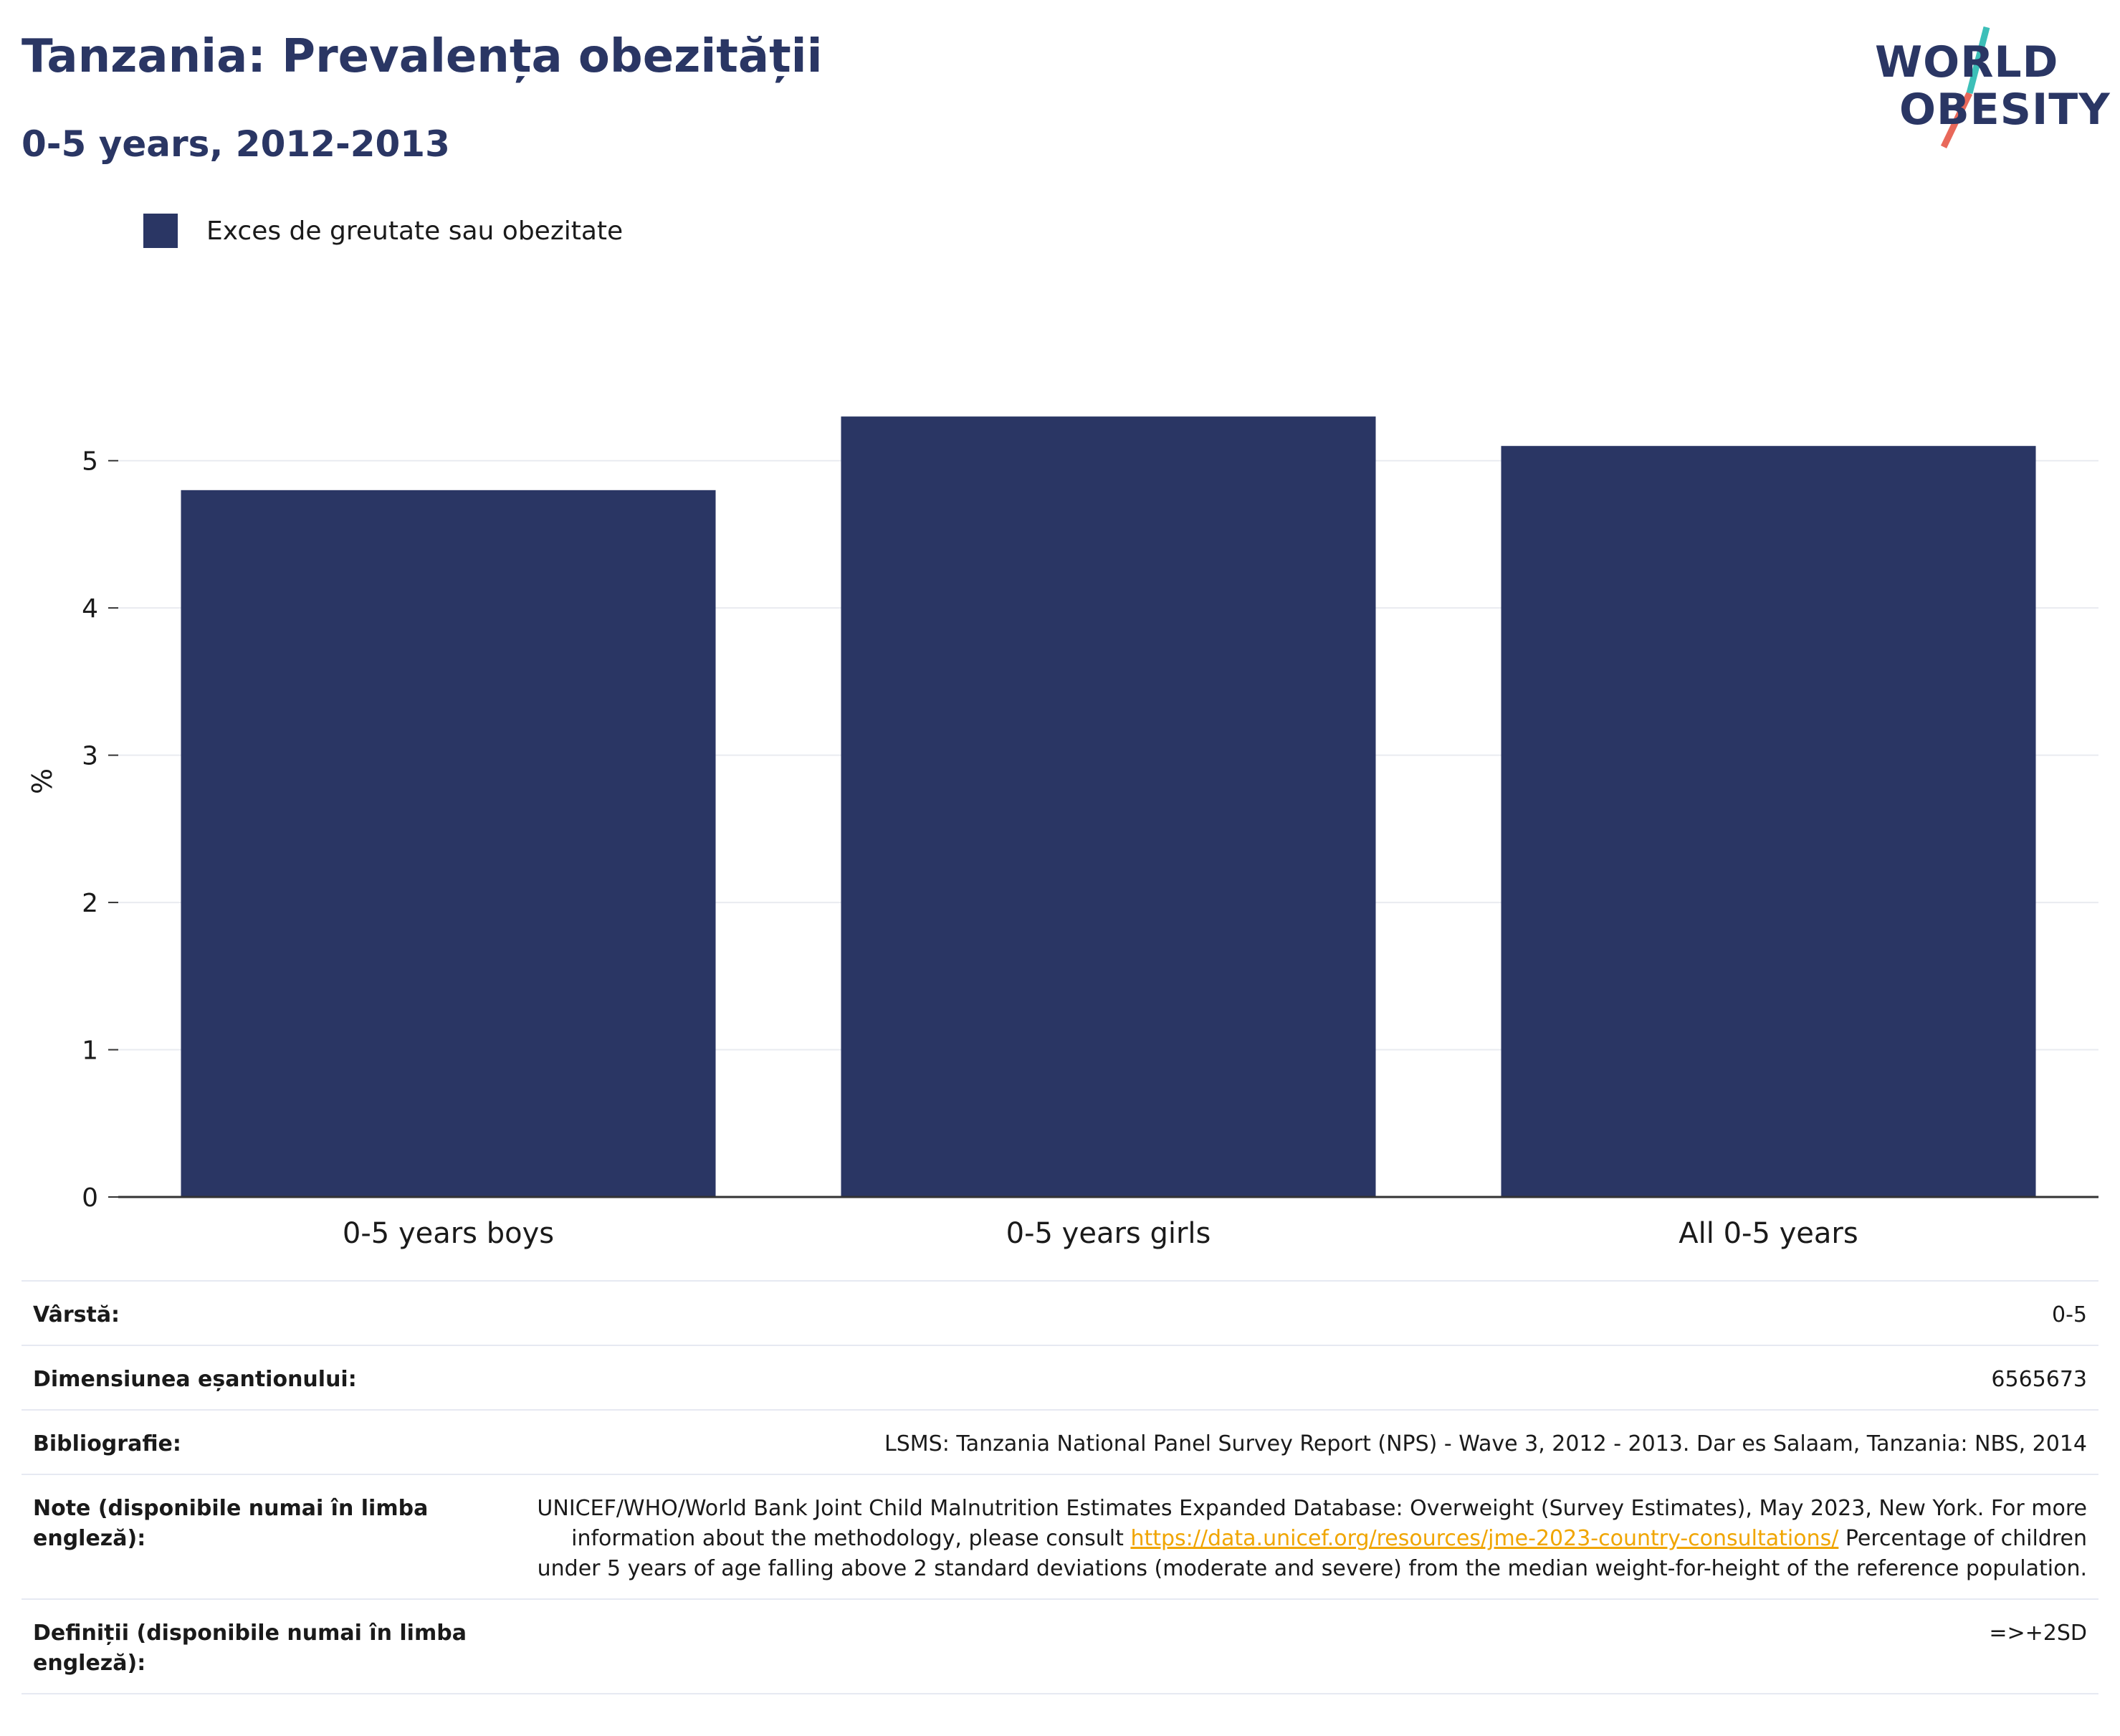 The image size is (2120, 1736). I want to click on y-tick-label: 3, so click(90, 757).